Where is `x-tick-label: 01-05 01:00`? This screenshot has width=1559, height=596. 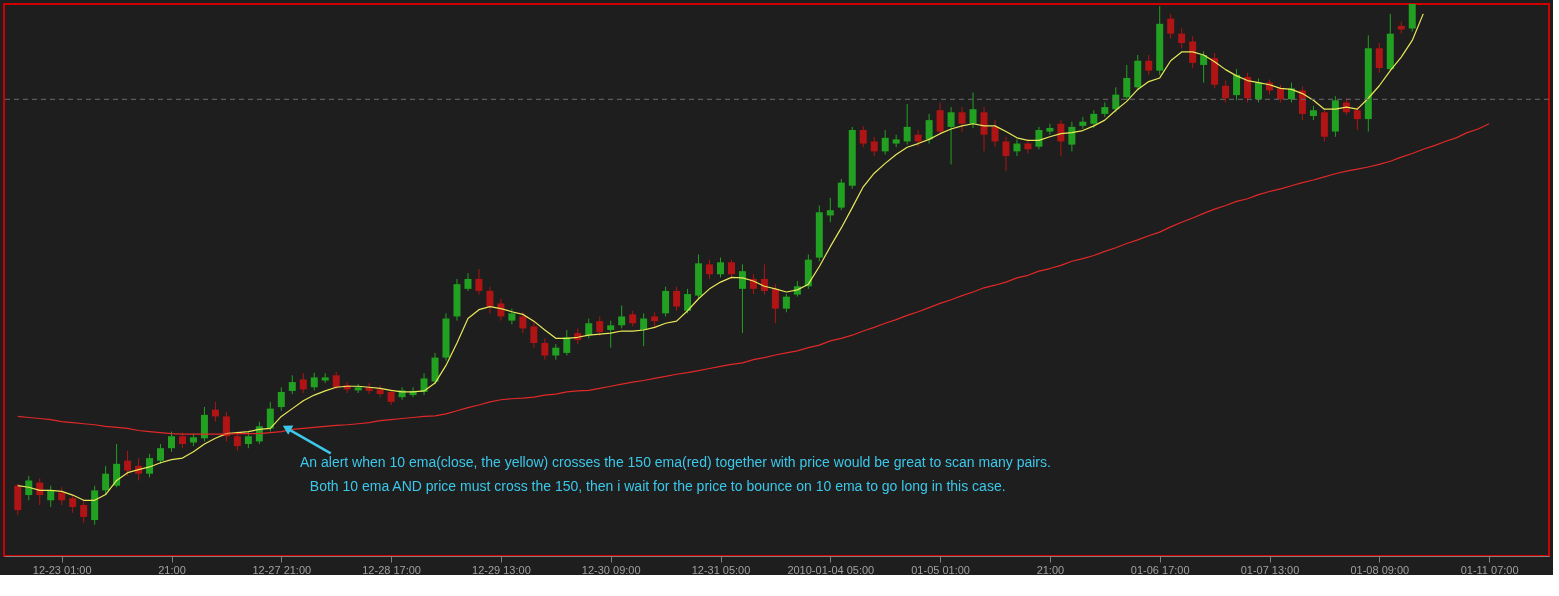
x-tick-label: 01-05 01:00 is located at coordinates (940, 569).